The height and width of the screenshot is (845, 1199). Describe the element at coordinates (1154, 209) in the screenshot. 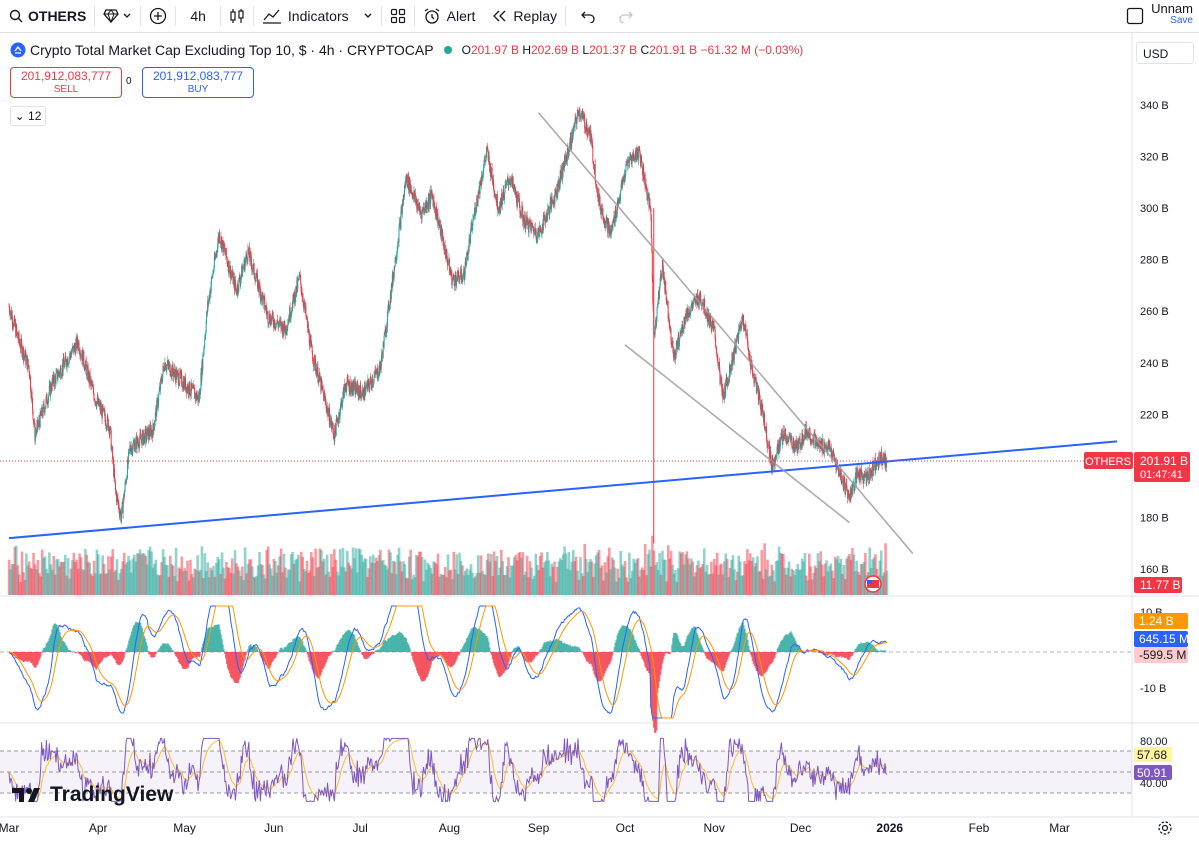

I see `price-tick-label: 300 B` at that location.